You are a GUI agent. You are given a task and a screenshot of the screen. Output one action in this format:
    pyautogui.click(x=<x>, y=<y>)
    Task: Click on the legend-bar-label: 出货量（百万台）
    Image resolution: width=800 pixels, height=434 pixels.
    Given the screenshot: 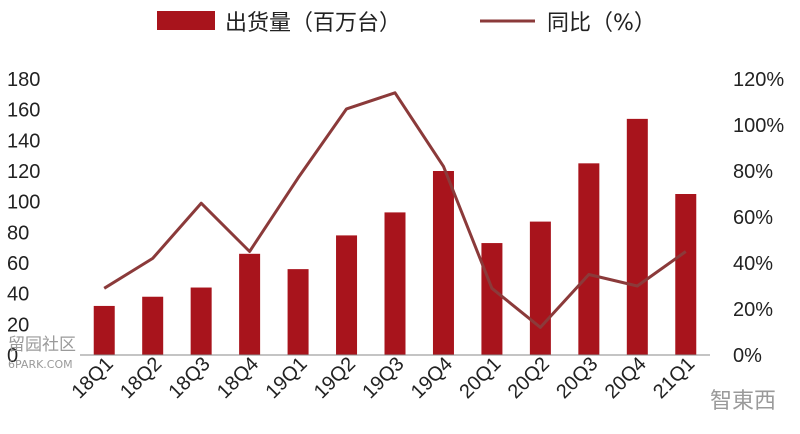 What is the action you would take?
    pyautogui.click(x=313, y=23)
    